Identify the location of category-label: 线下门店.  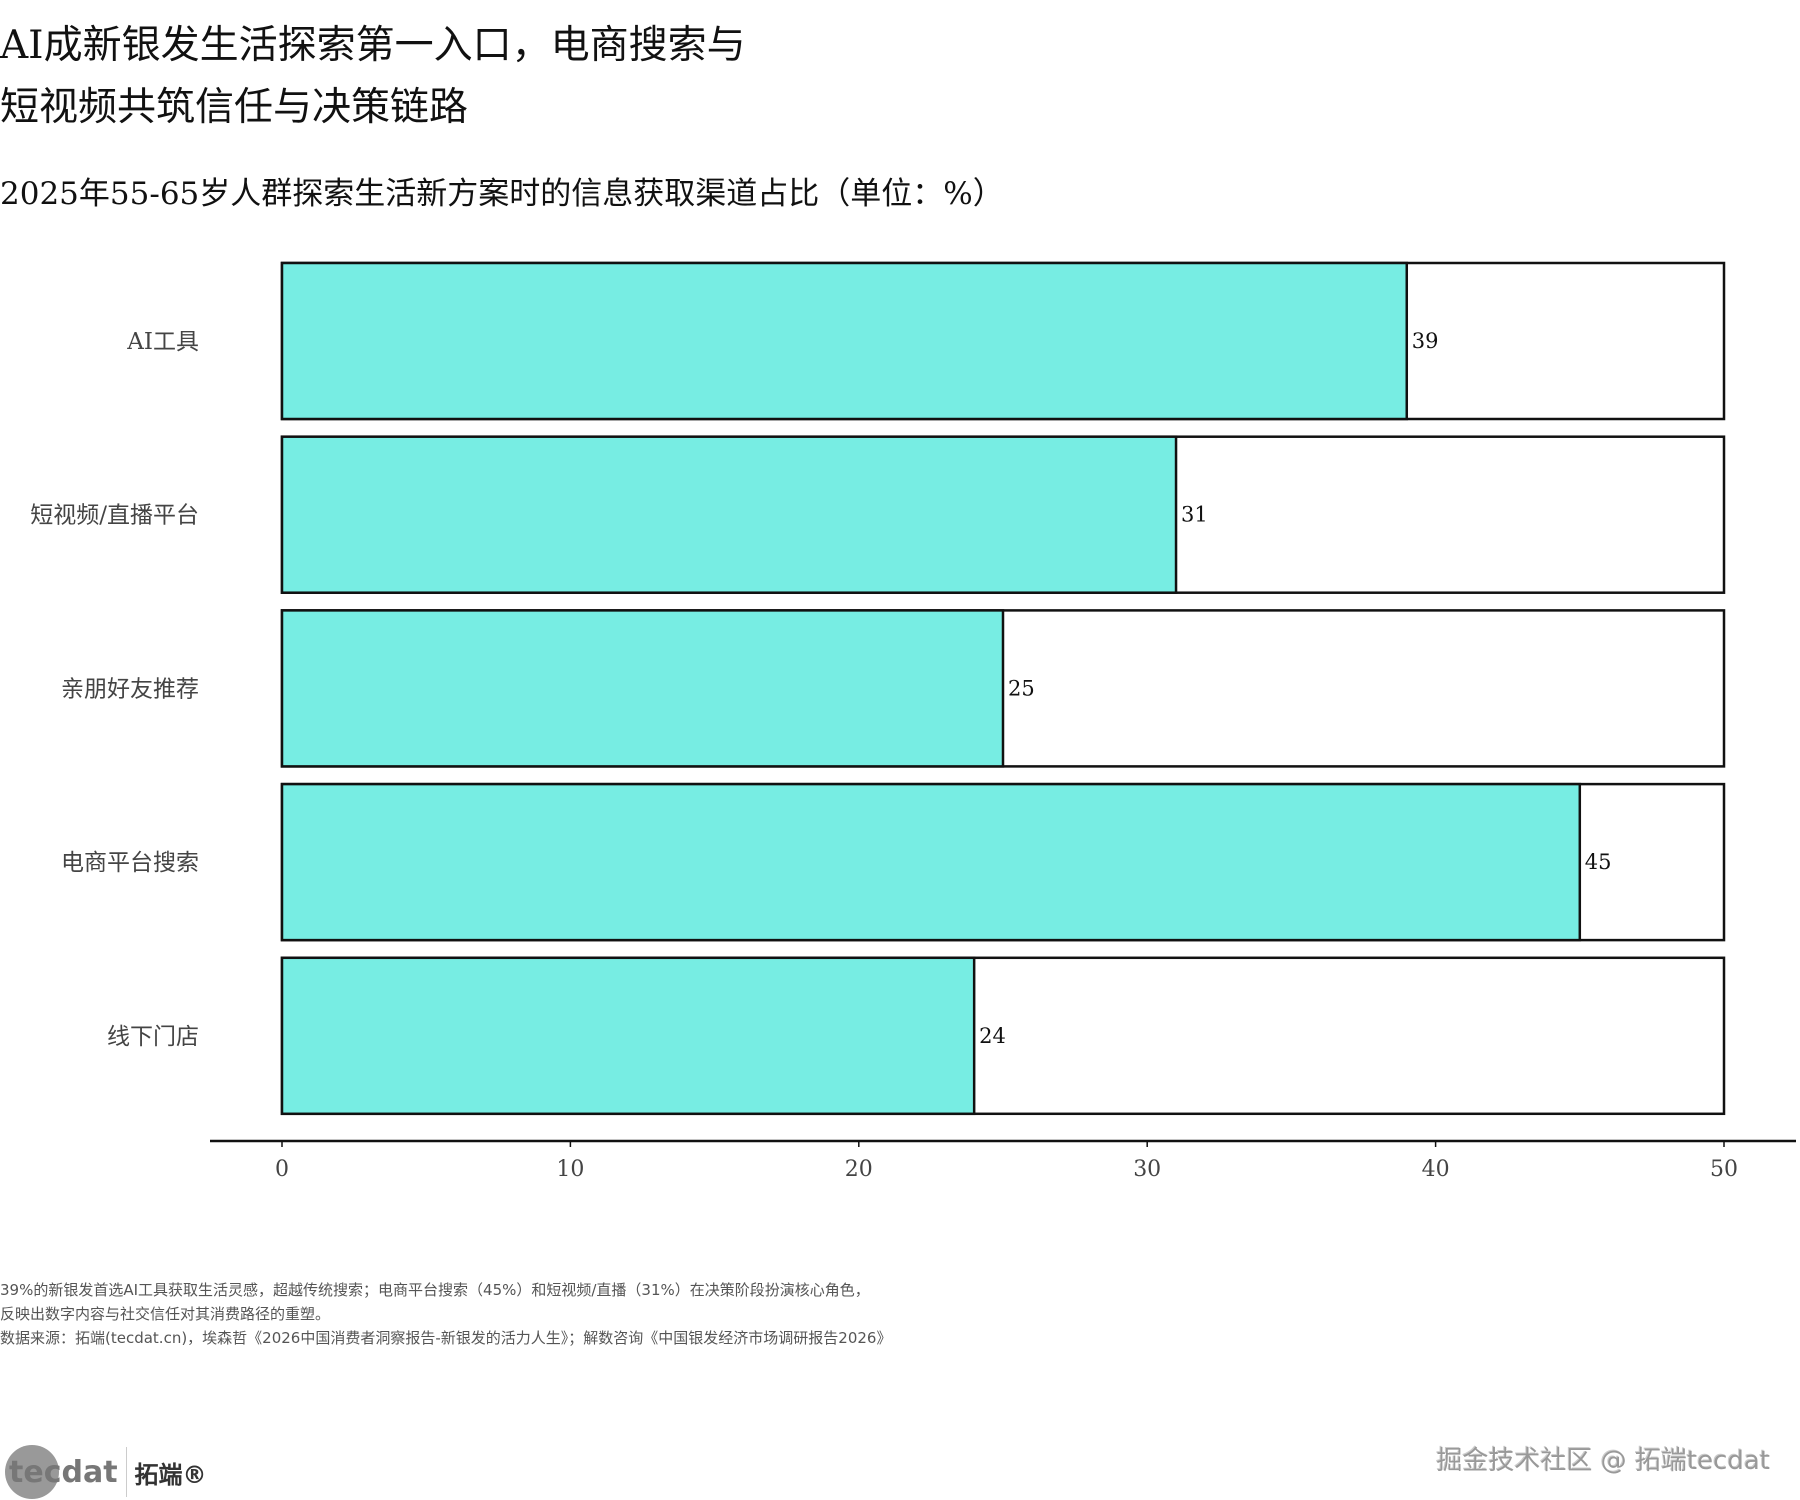
(153, 1037).